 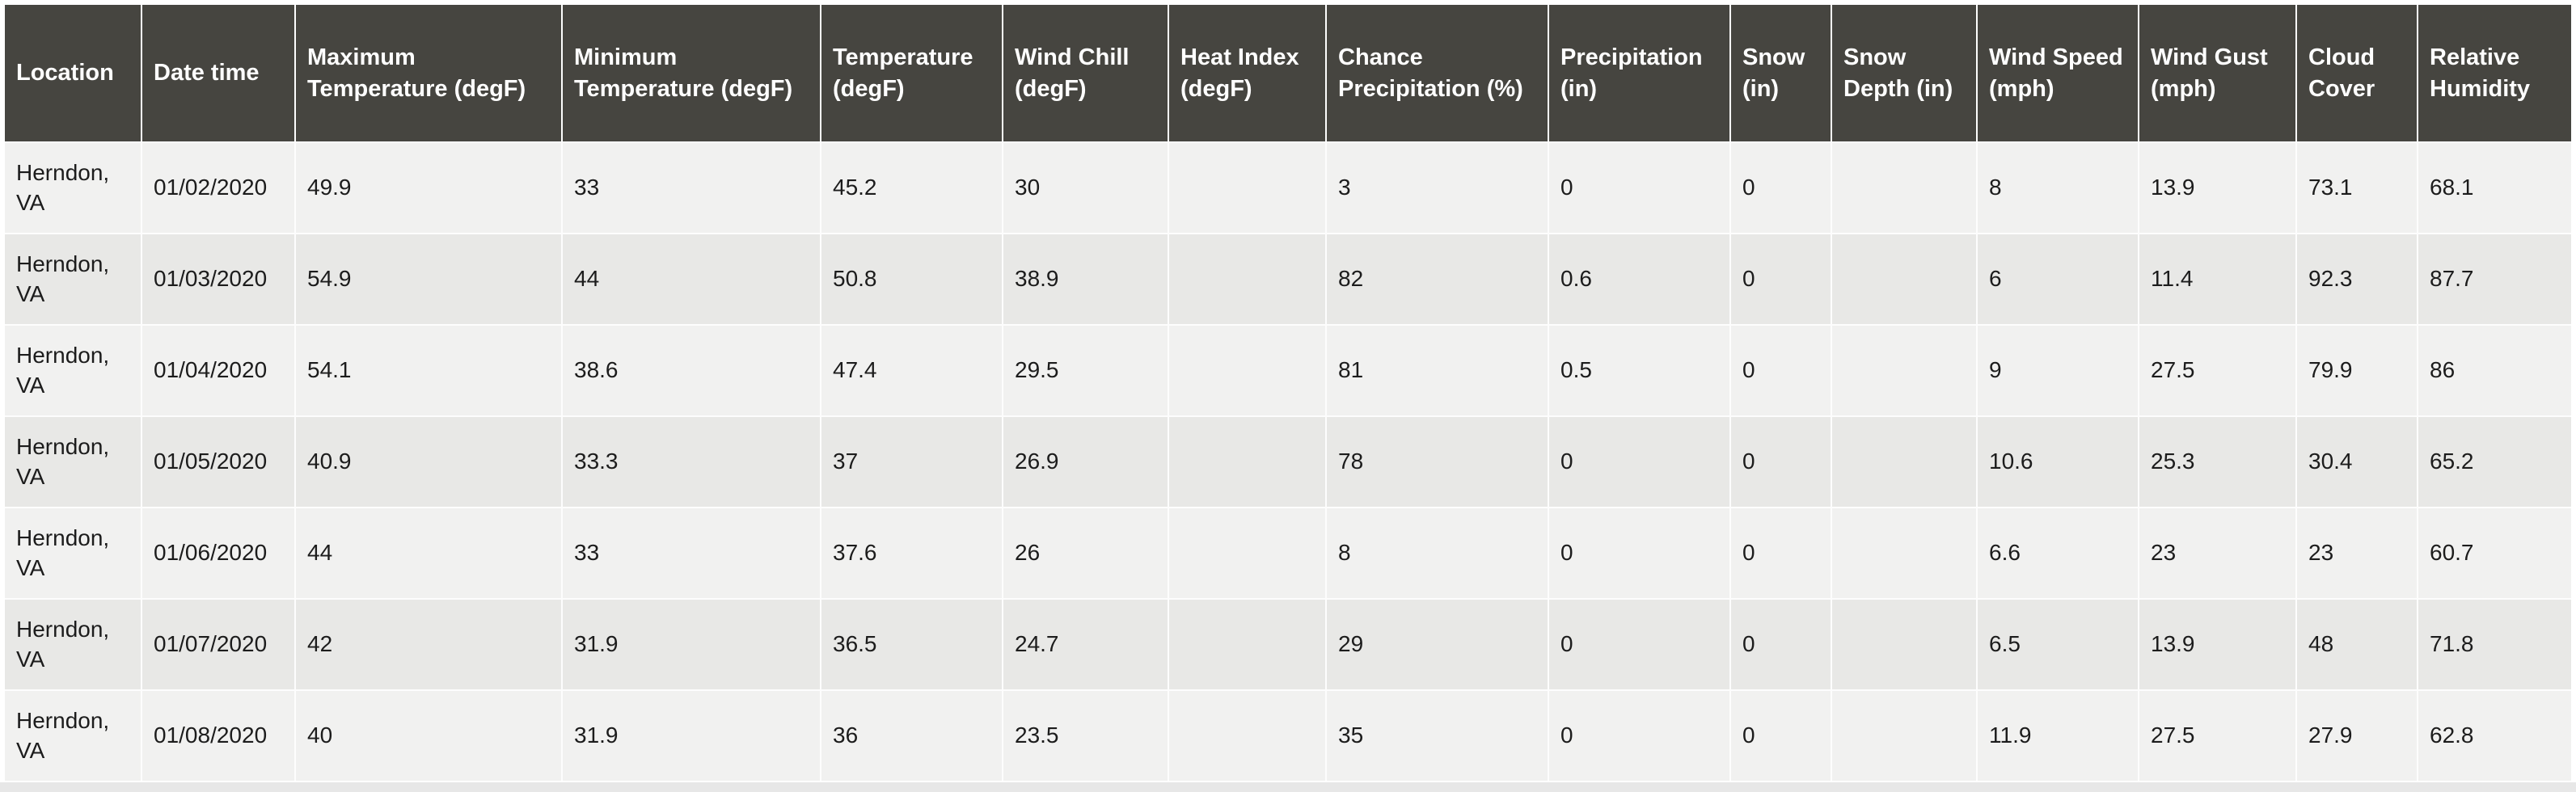 I want to click on cell-temperature: 50.8, so click(x=912, y=278).